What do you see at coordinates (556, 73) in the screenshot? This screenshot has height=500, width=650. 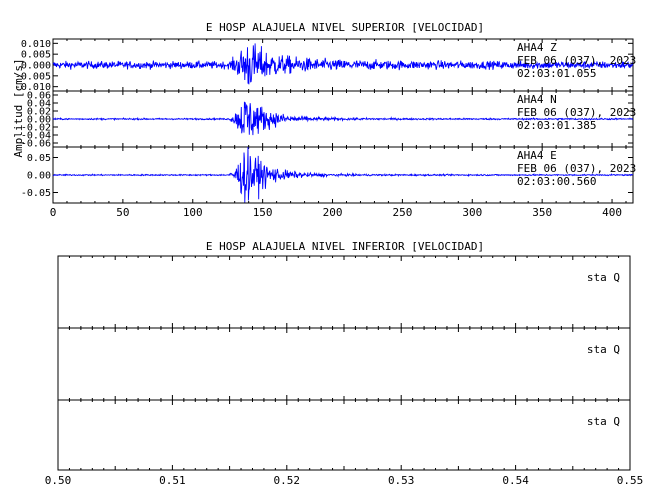 I see `time-label: 02:03:01.055` at bounding box center [556, 73].